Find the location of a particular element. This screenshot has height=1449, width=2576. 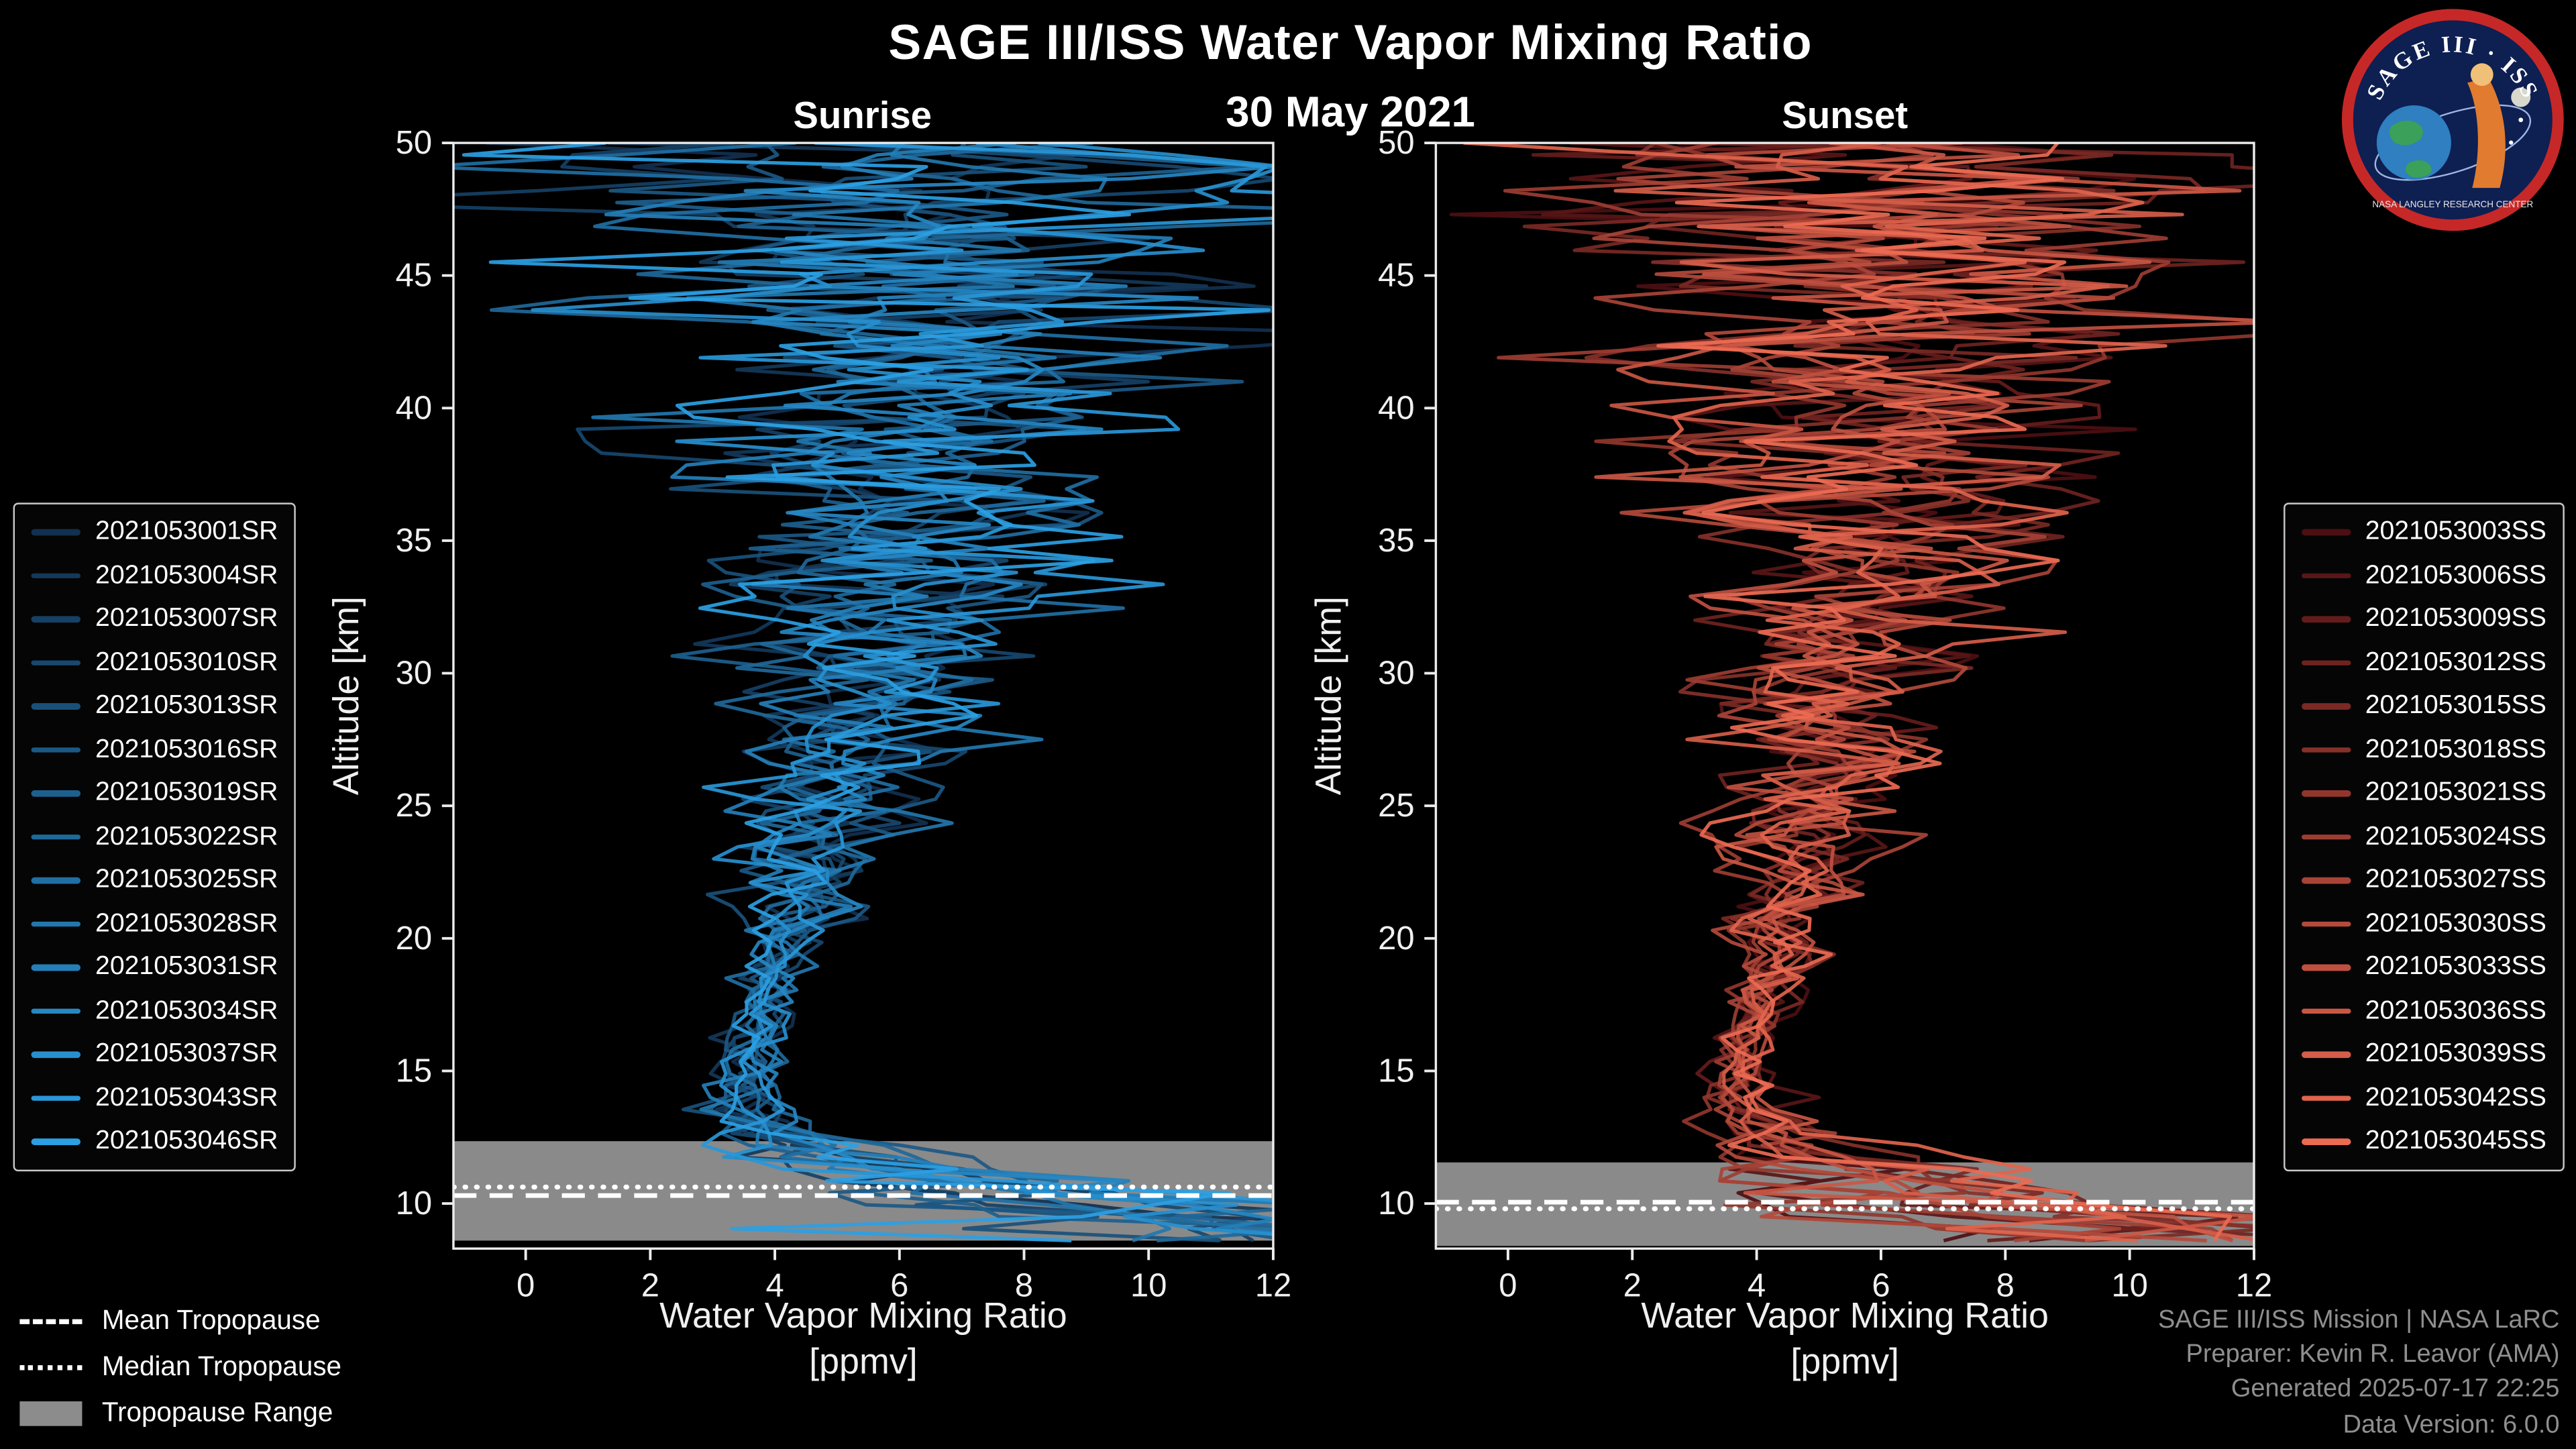

legend-item-2021053045SS: 2021053045SS is located at coordinates (2423, 1142).